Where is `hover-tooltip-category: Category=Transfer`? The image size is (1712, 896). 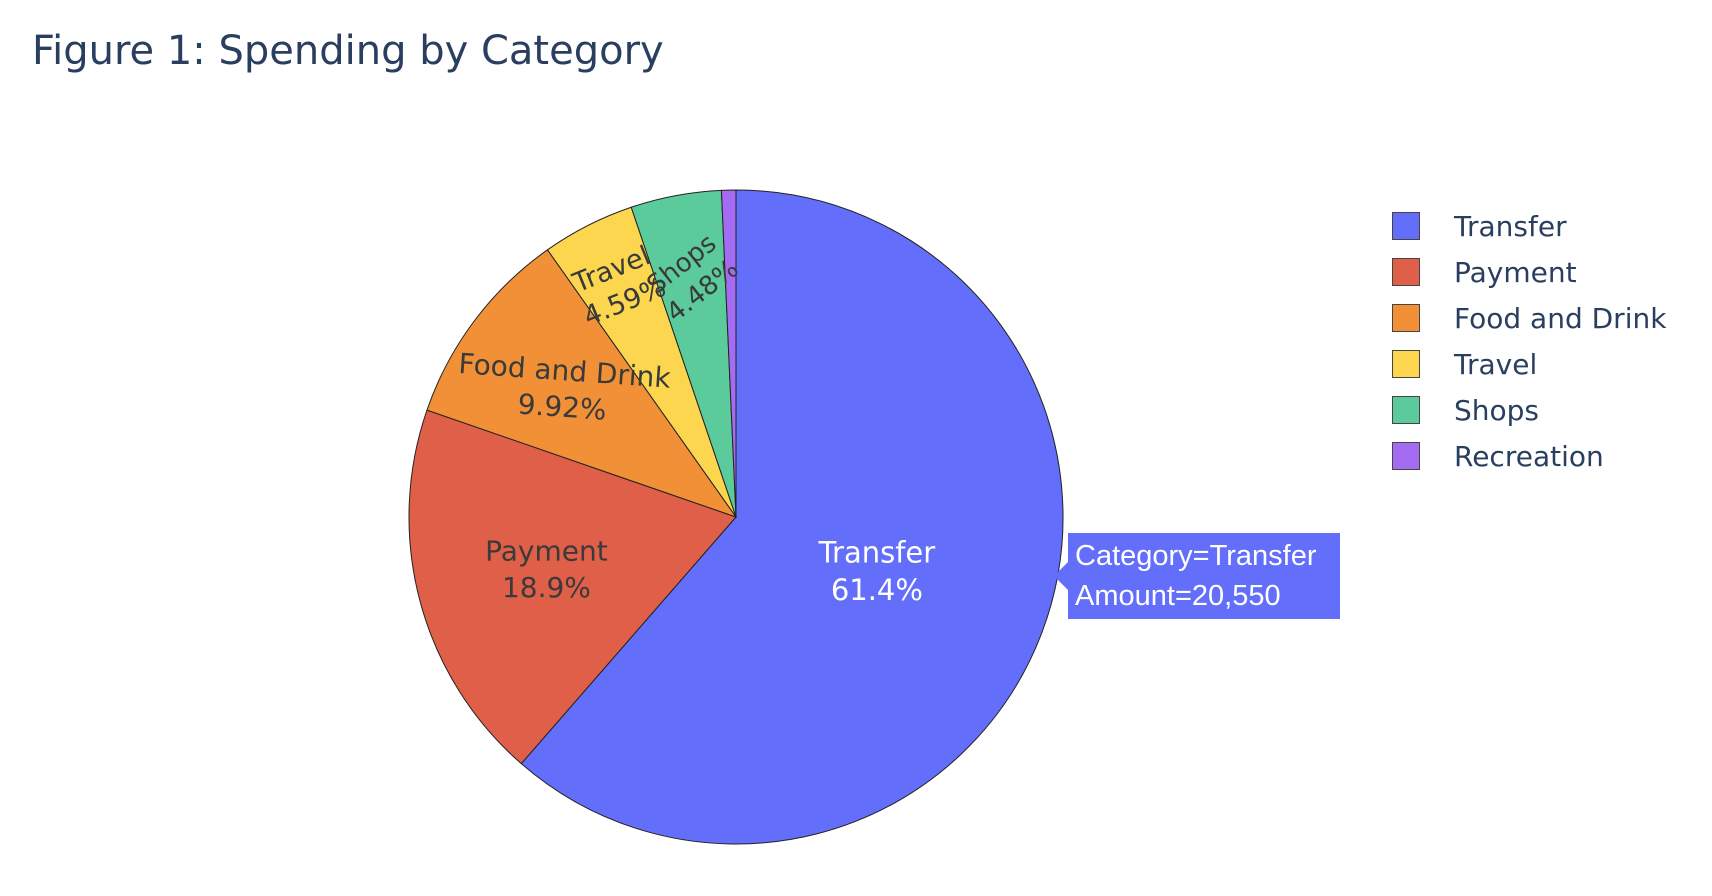
hover-tooltip-category: Category=Transfer is located at coordinates (1196, 556).